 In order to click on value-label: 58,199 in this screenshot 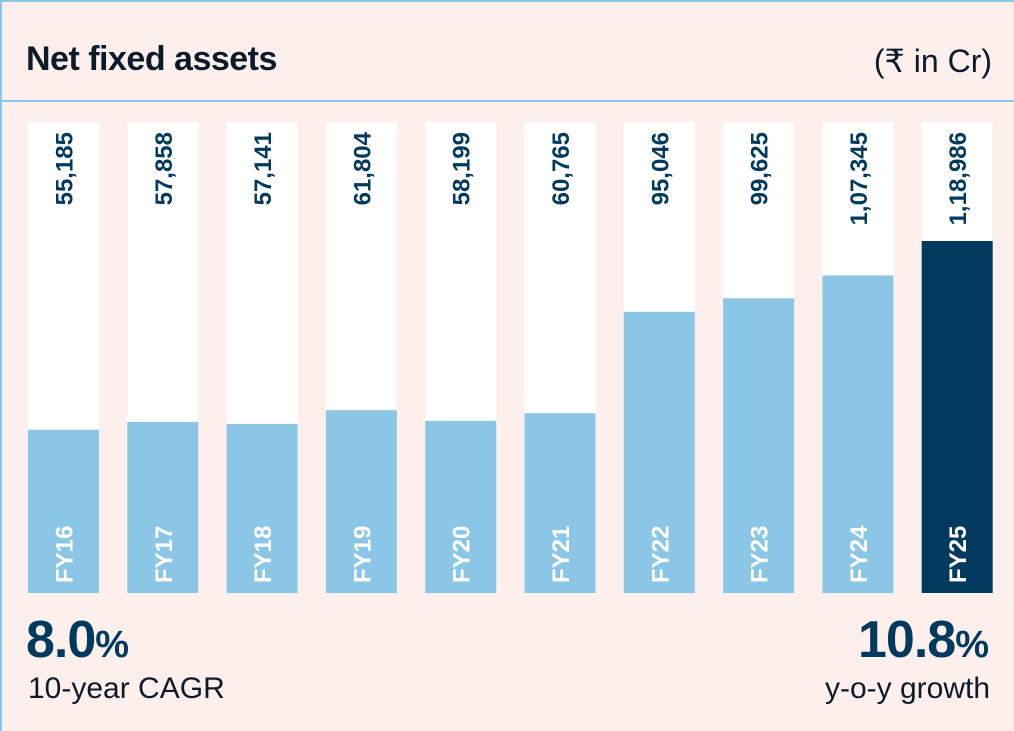, I will do `click(462, 168)`.